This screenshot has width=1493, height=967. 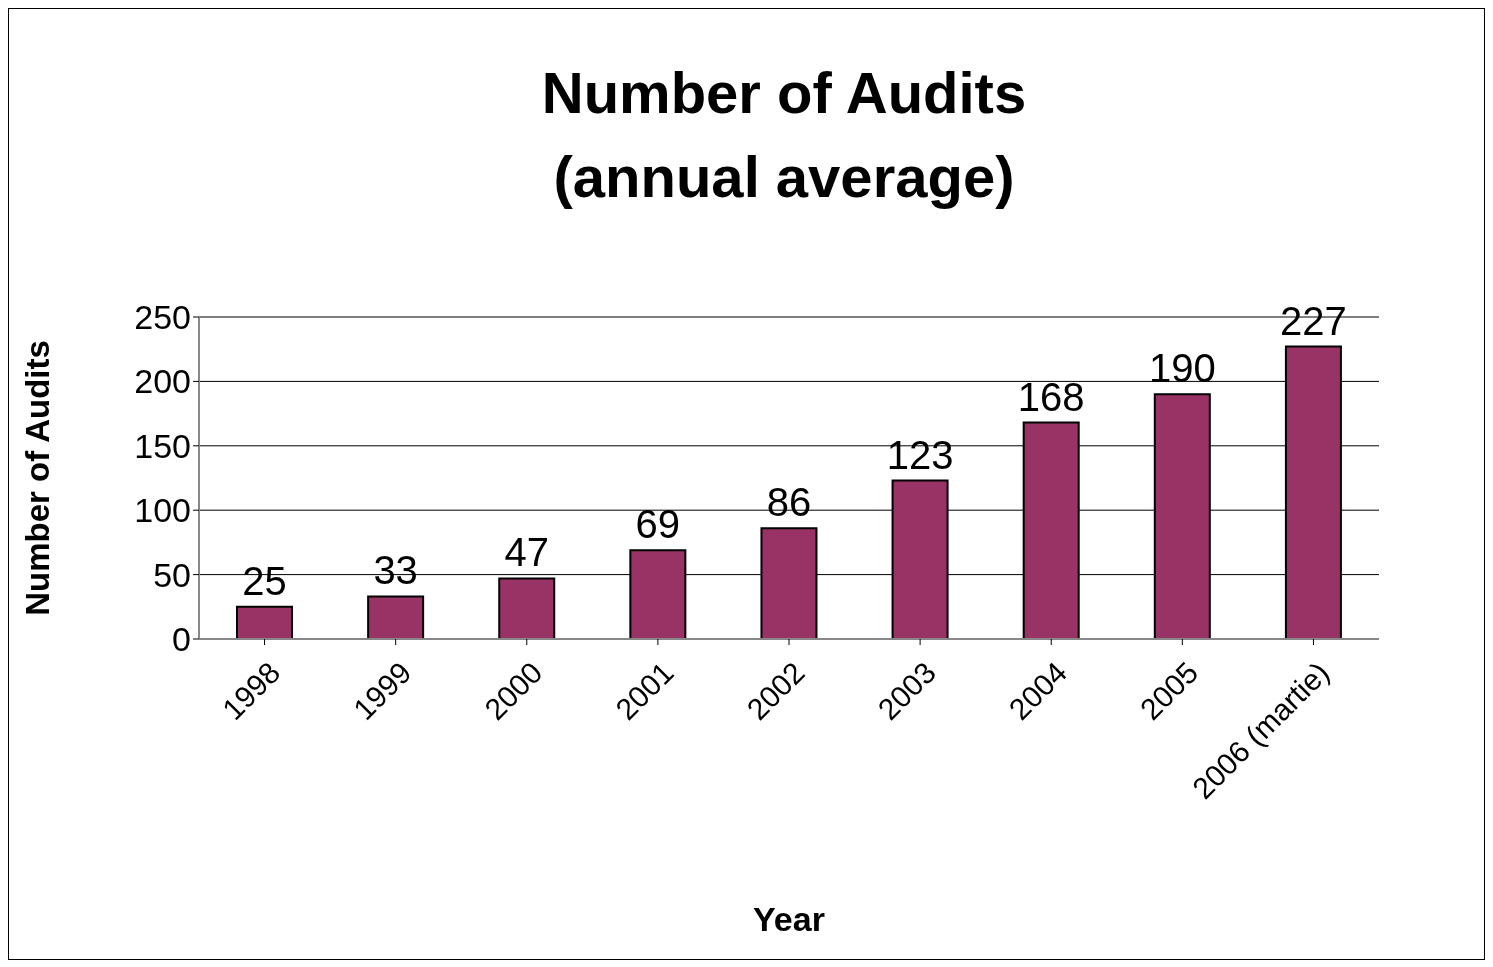 I want to click on data-label: 69, so click(x=658, y=524).